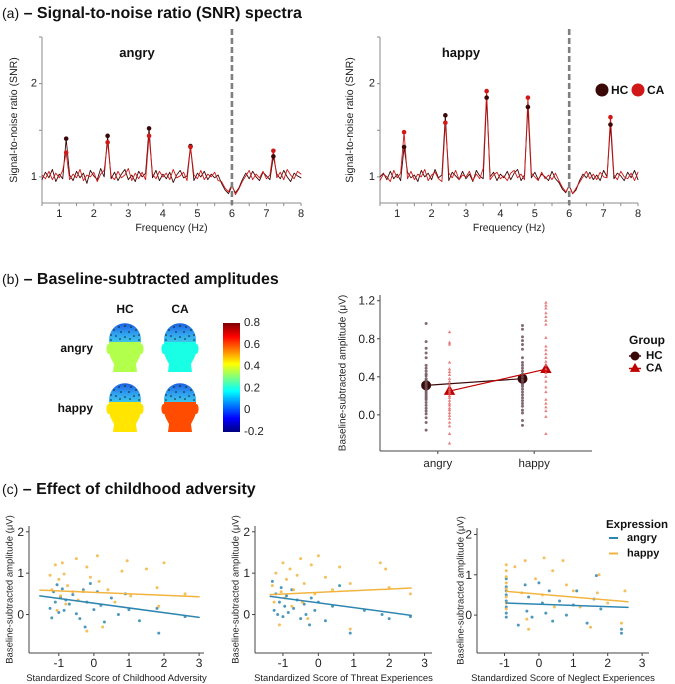 Image resolution: width=675 pixels, height=684 pixels. I want to click on x-axis-title: Standardized Score of Threat Experiences, so click(344, 678).